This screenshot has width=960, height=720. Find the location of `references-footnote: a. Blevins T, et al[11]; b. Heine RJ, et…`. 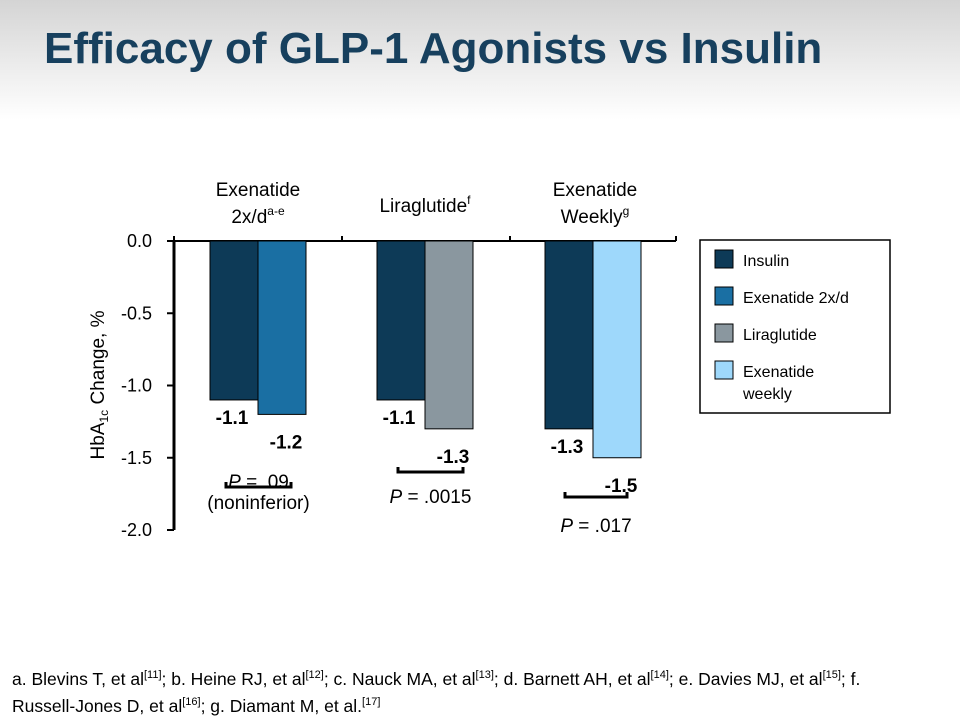

references-footnote: a. Blevins T, et al[11]; b. Heine RJ, et… is located at coordinates (467, 691).